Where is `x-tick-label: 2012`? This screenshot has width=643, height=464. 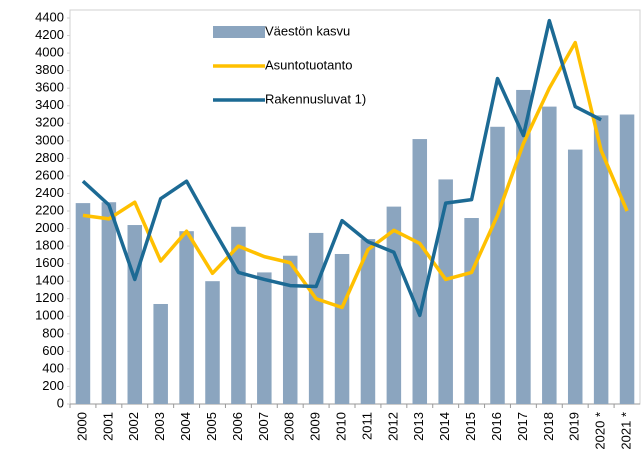
x-tick-label: 2012 is located at coordinates (392, 426).